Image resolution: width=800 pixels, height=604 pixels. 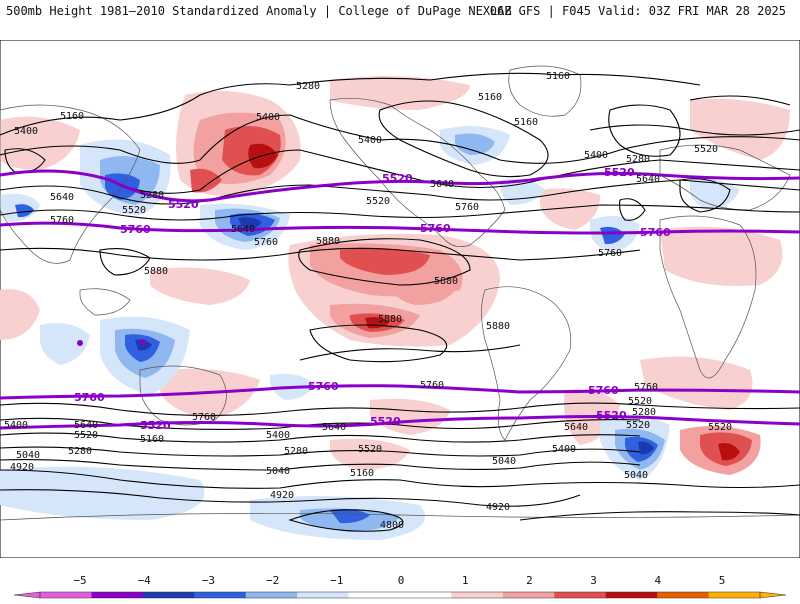 I want to click on colorbar-tick-label: 0, so click(x=401, y=580).